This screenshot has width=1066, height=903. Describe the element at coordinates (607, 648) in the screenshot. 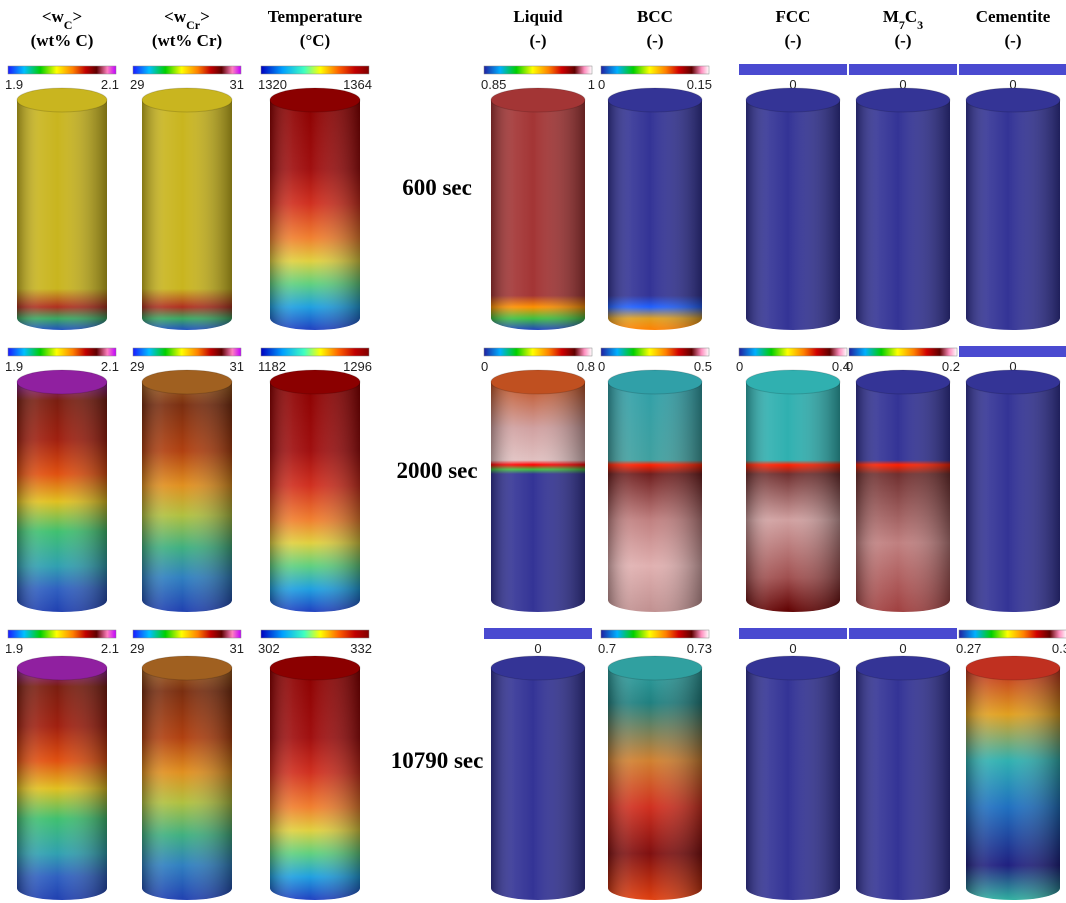

I see `colorbar-min: 0.7` at that location.